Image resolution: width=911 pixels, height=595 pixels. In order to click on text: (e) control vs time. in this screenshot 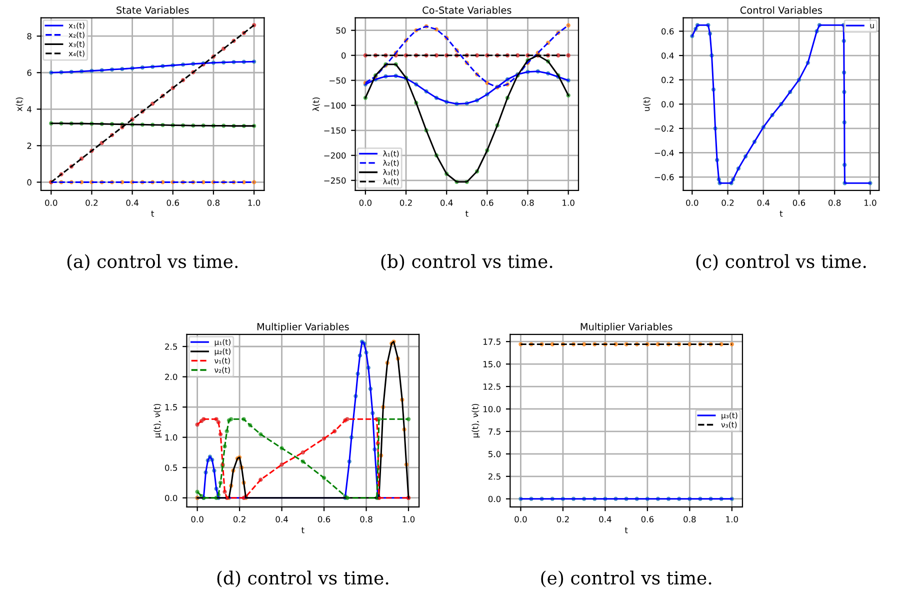, I will do `click(626, 579)`.